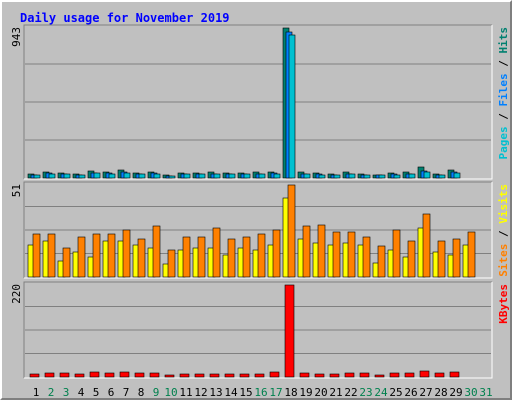 Image resolution: width=512 pixels, height=402 pixels. What do you see at coordinates (335, 392) in the screenshot?
I see `x-tick-label-day-21: 21` at bounding box center [335, 392].